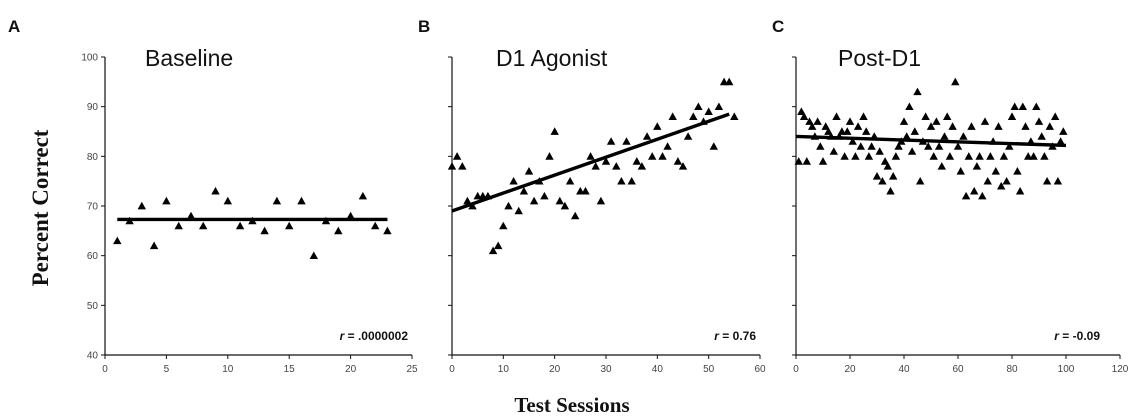  I want to click on x-tick-label: 15, so click(290, 369).